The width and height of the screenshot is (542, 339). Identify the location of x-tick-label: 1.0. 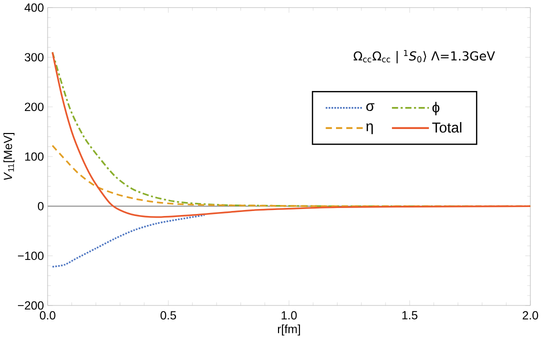
(289, 315).